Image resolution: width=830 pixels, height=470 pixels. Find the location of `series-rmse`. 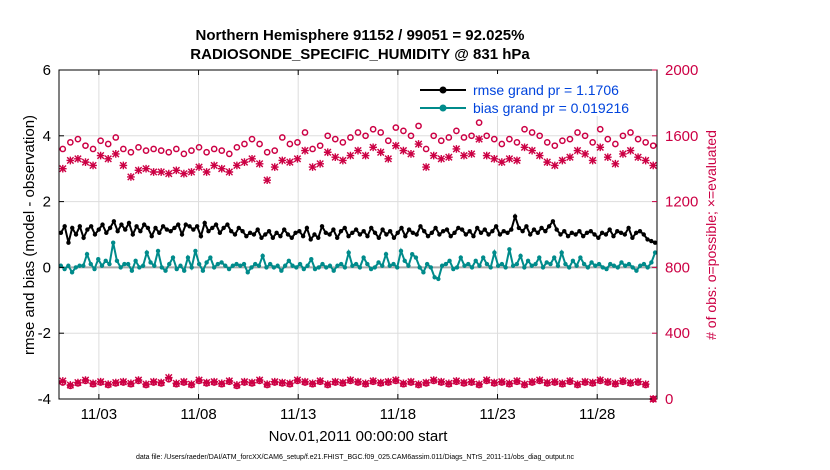

series-rmse is located at coordinates (358, 229).